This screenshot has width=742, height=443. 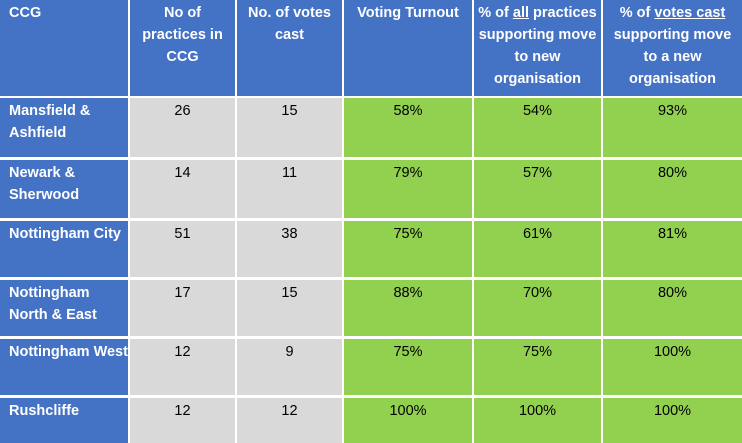 What do you see at coordinates (289, 48) in the screenshot?
I see `header-votes-cast: No. of votes cast` at bounding box center [289, 48].